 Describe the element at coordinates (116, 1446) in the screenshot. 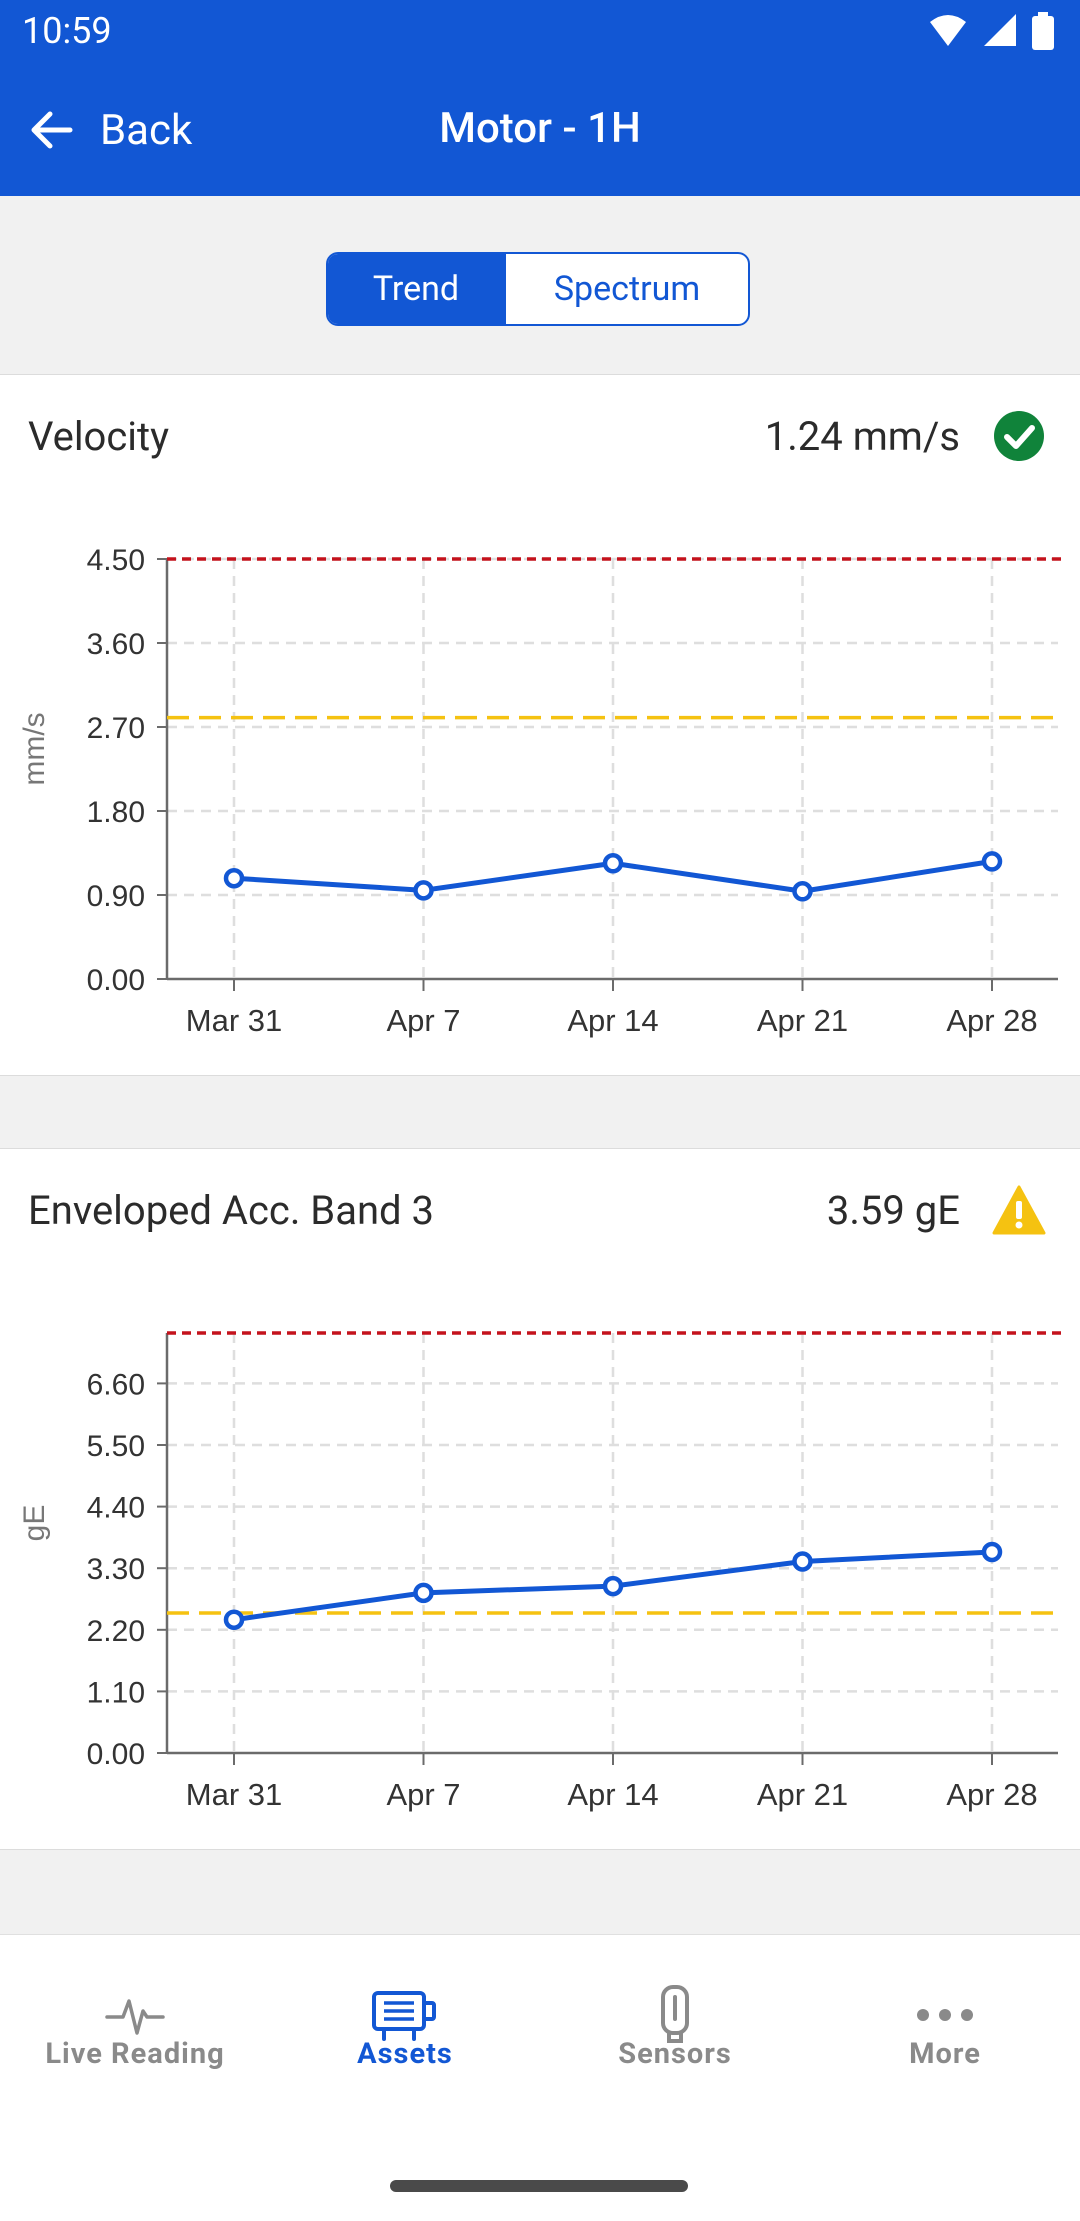

I see `y-tick-label: 5.50` at that location.